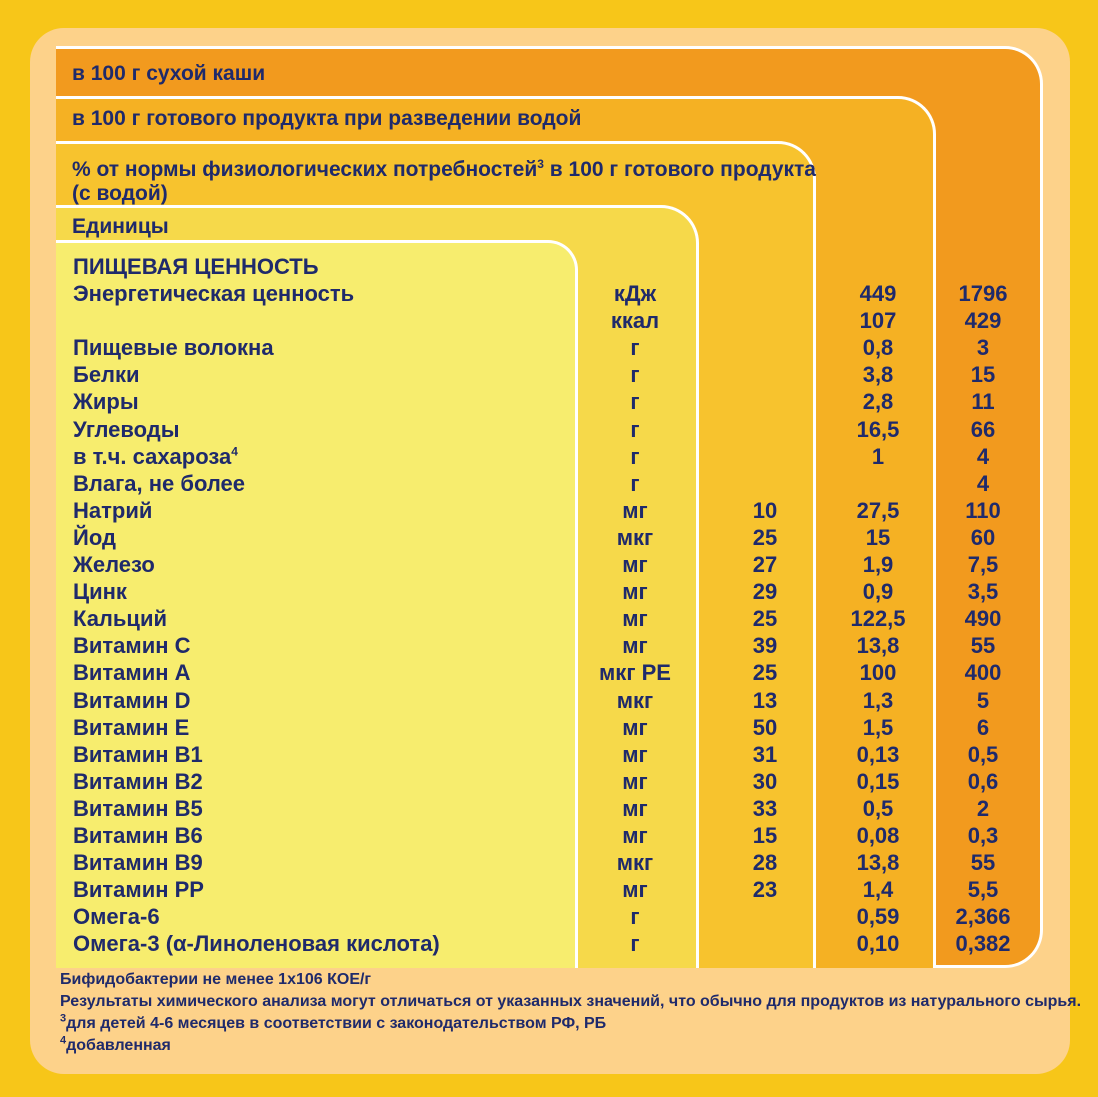 This screenshot has height=1097, width=1098. What do you see at coordinates (765, 781) in the screenshot?
I see `percent-cell: 30` at bounding box center [765, 781].